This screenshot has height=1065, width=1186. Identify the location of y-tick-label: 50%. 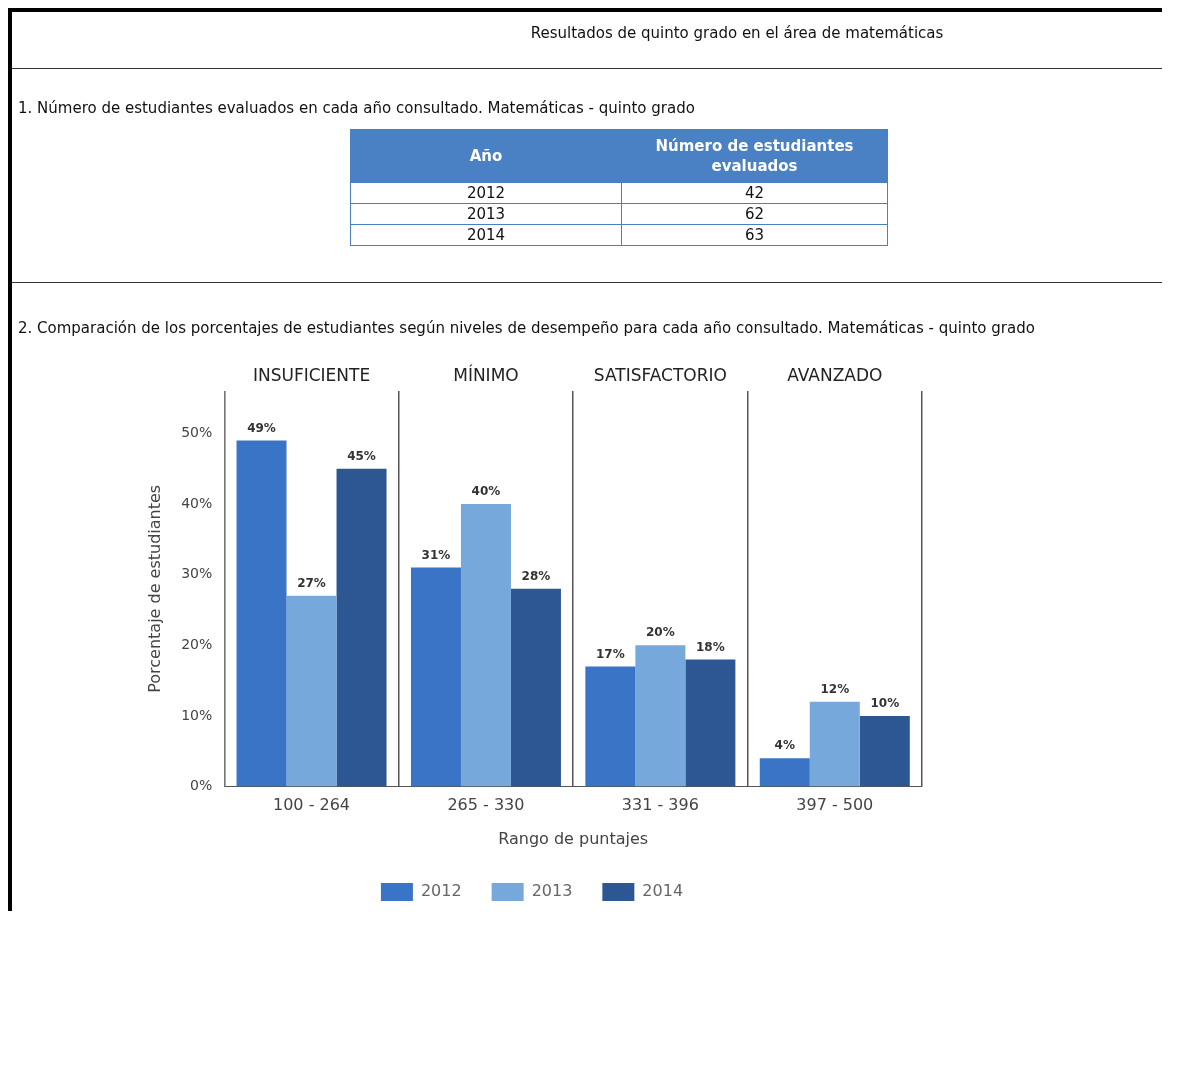
(197, 432).